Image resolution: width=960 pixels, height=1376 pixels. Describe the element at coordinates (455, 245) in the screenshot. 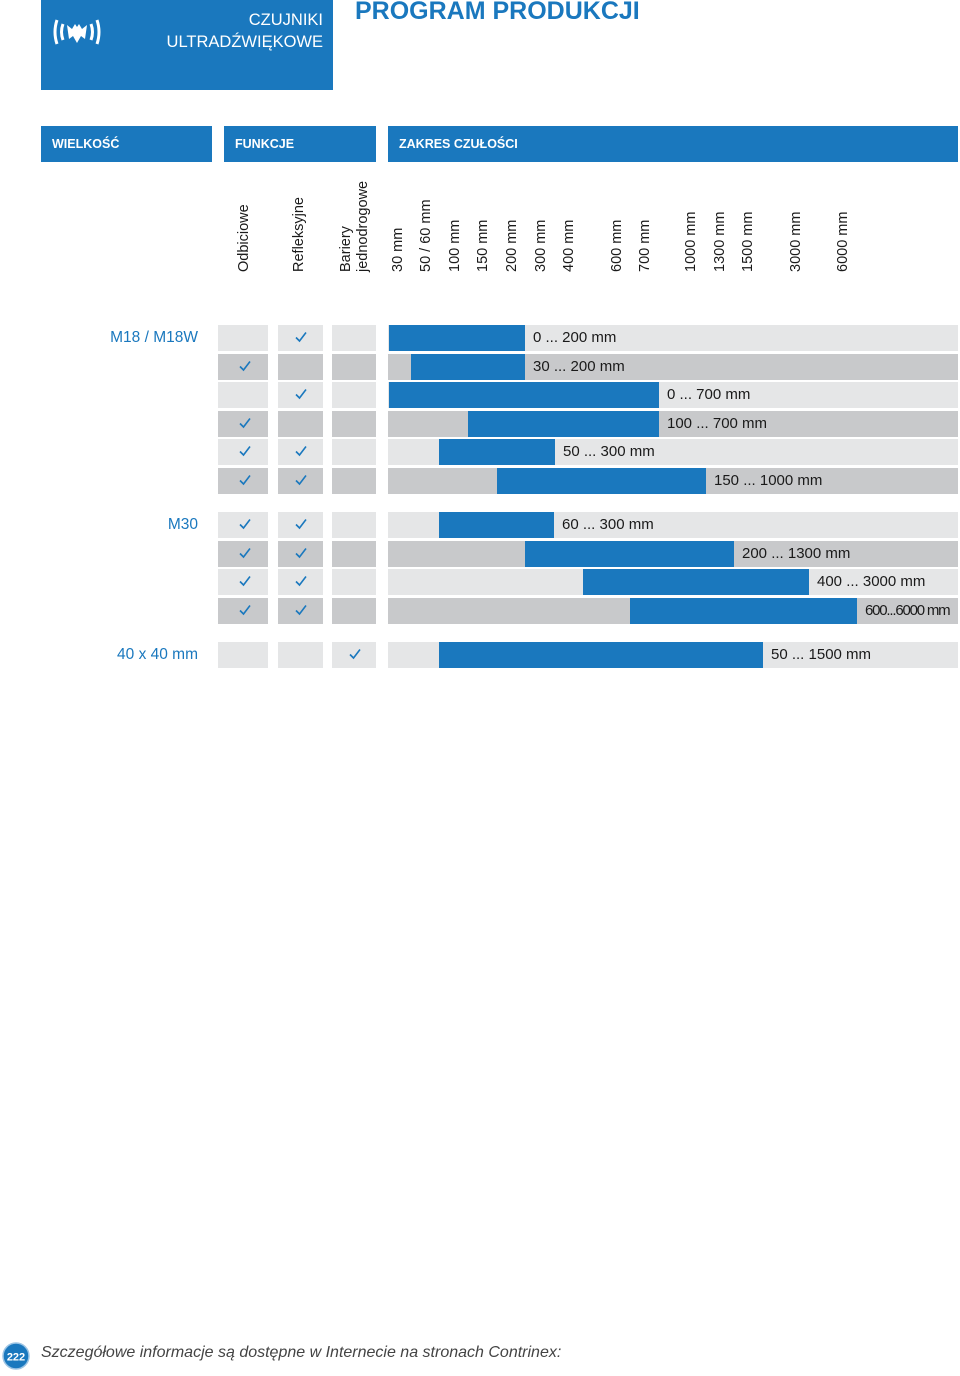

I see `range-column-header: 100 mm` at that location.